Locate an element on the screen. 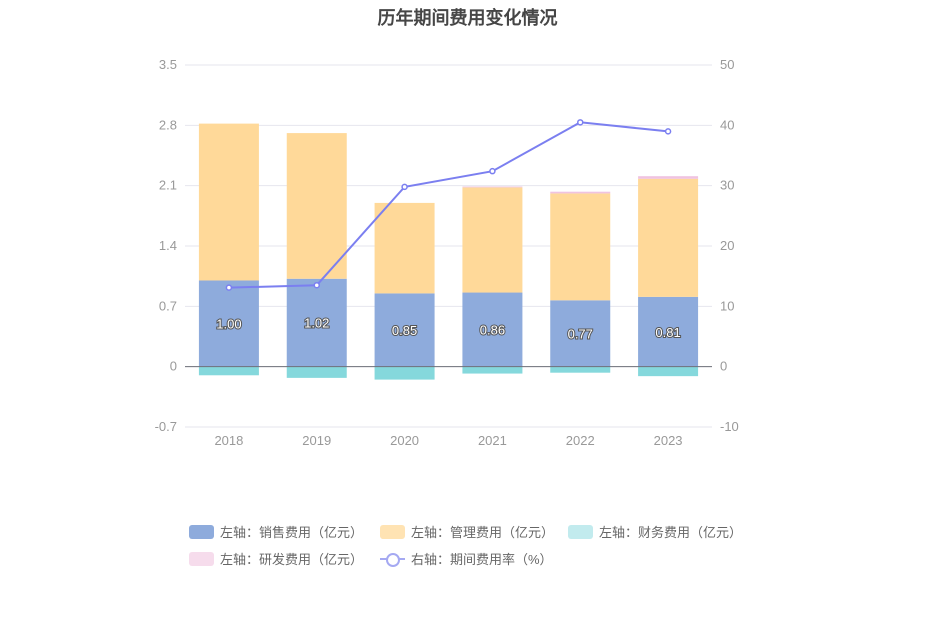 The width and height of the screenshot is (935, 632). data-label-sales: 1.02 is located at coordinates (316, 323).